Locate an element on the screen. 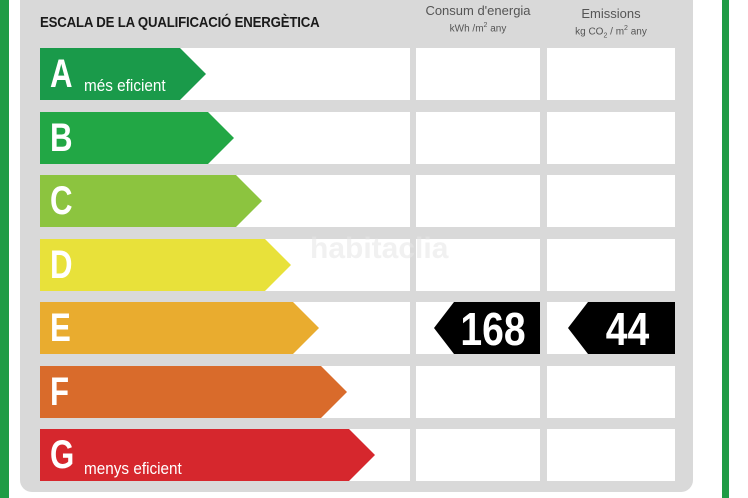 The width and height of the screenshot is (748, 498). consumption-indicator-value: 168 is located at coordinates (493, 329).